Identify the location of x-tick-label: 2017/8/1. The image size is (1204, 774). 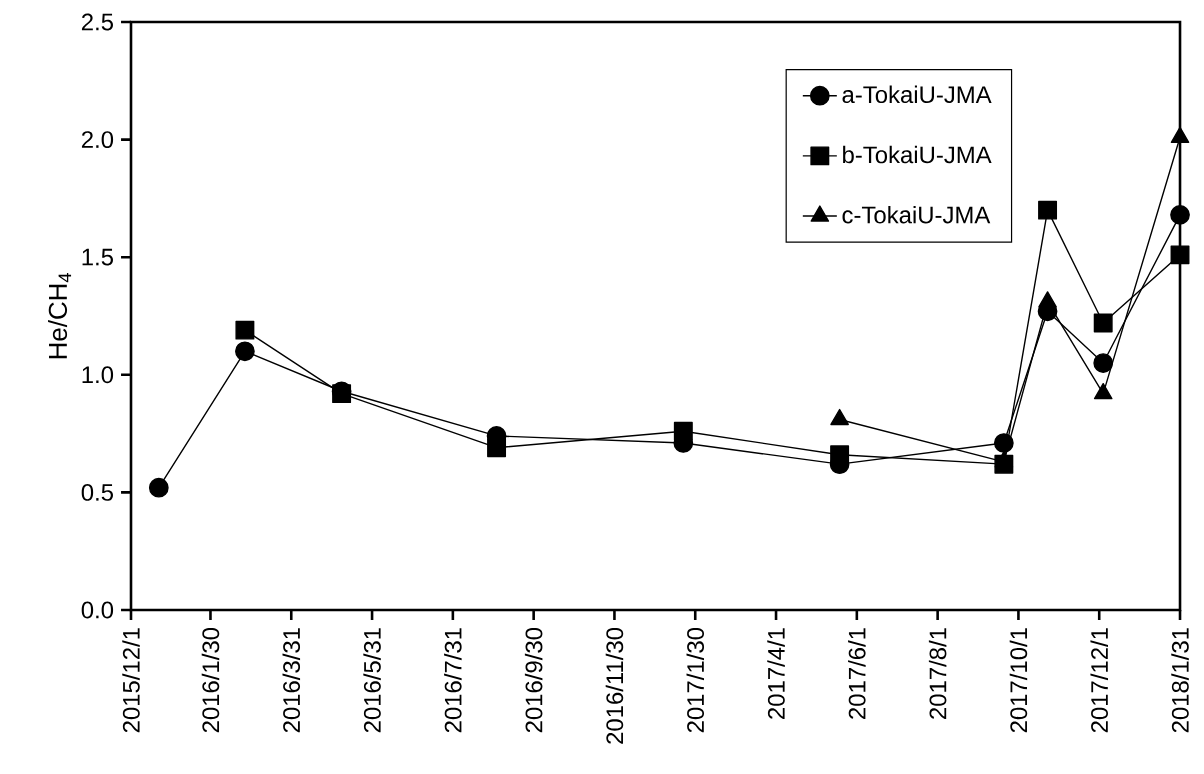
(937, 673).